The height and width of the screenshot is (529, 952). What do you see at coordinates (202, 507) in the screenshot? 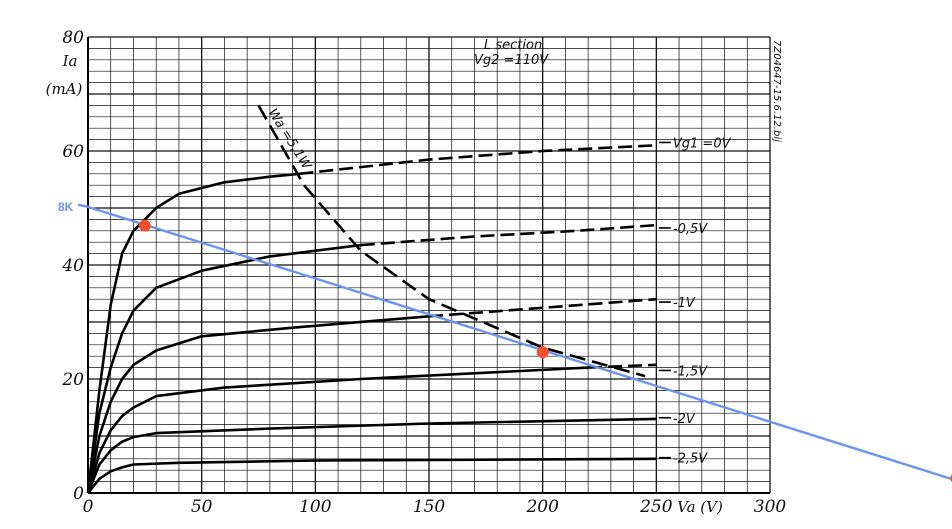
I see `x-tick-label: 50` at bounding box center [202, 507].